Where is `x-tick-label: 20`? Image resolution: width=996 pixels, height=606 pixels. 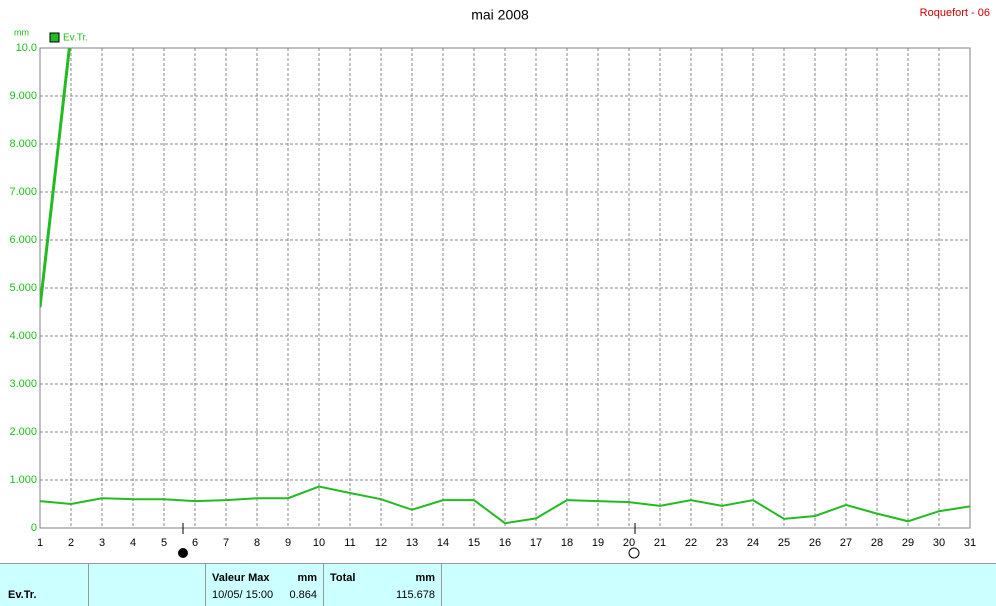
x-tick-label: 20 is located at coordinates (629, 543).